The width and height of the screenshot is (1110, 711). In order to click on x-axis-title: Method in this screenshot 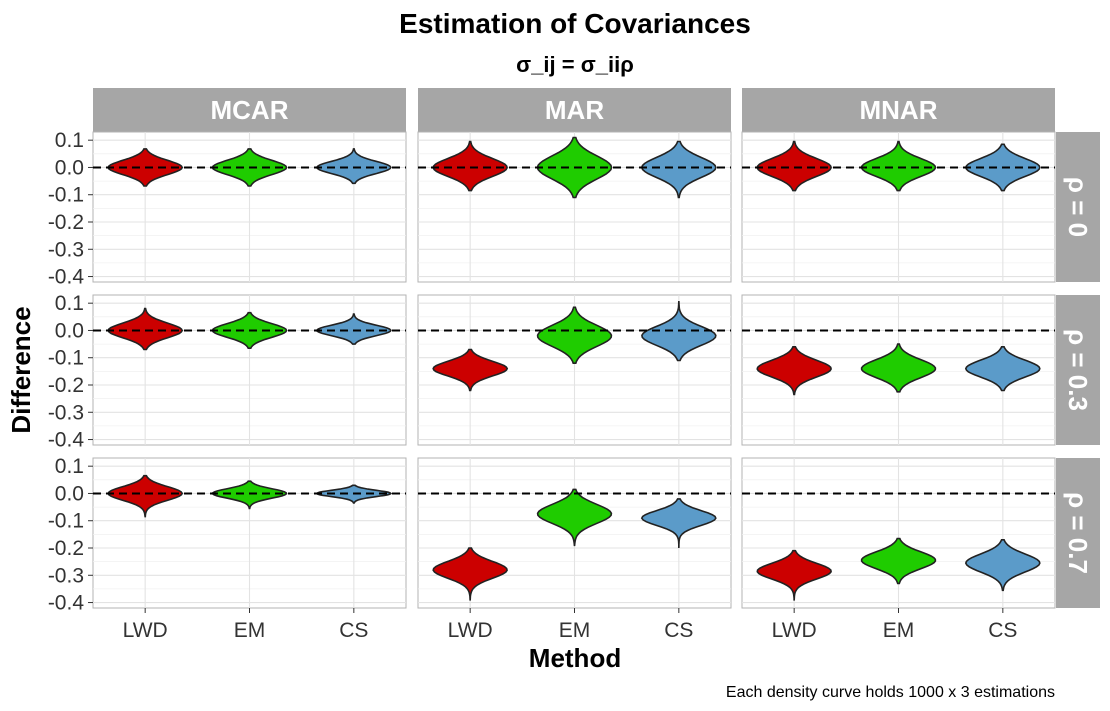, I will do `click(575, 658)`.